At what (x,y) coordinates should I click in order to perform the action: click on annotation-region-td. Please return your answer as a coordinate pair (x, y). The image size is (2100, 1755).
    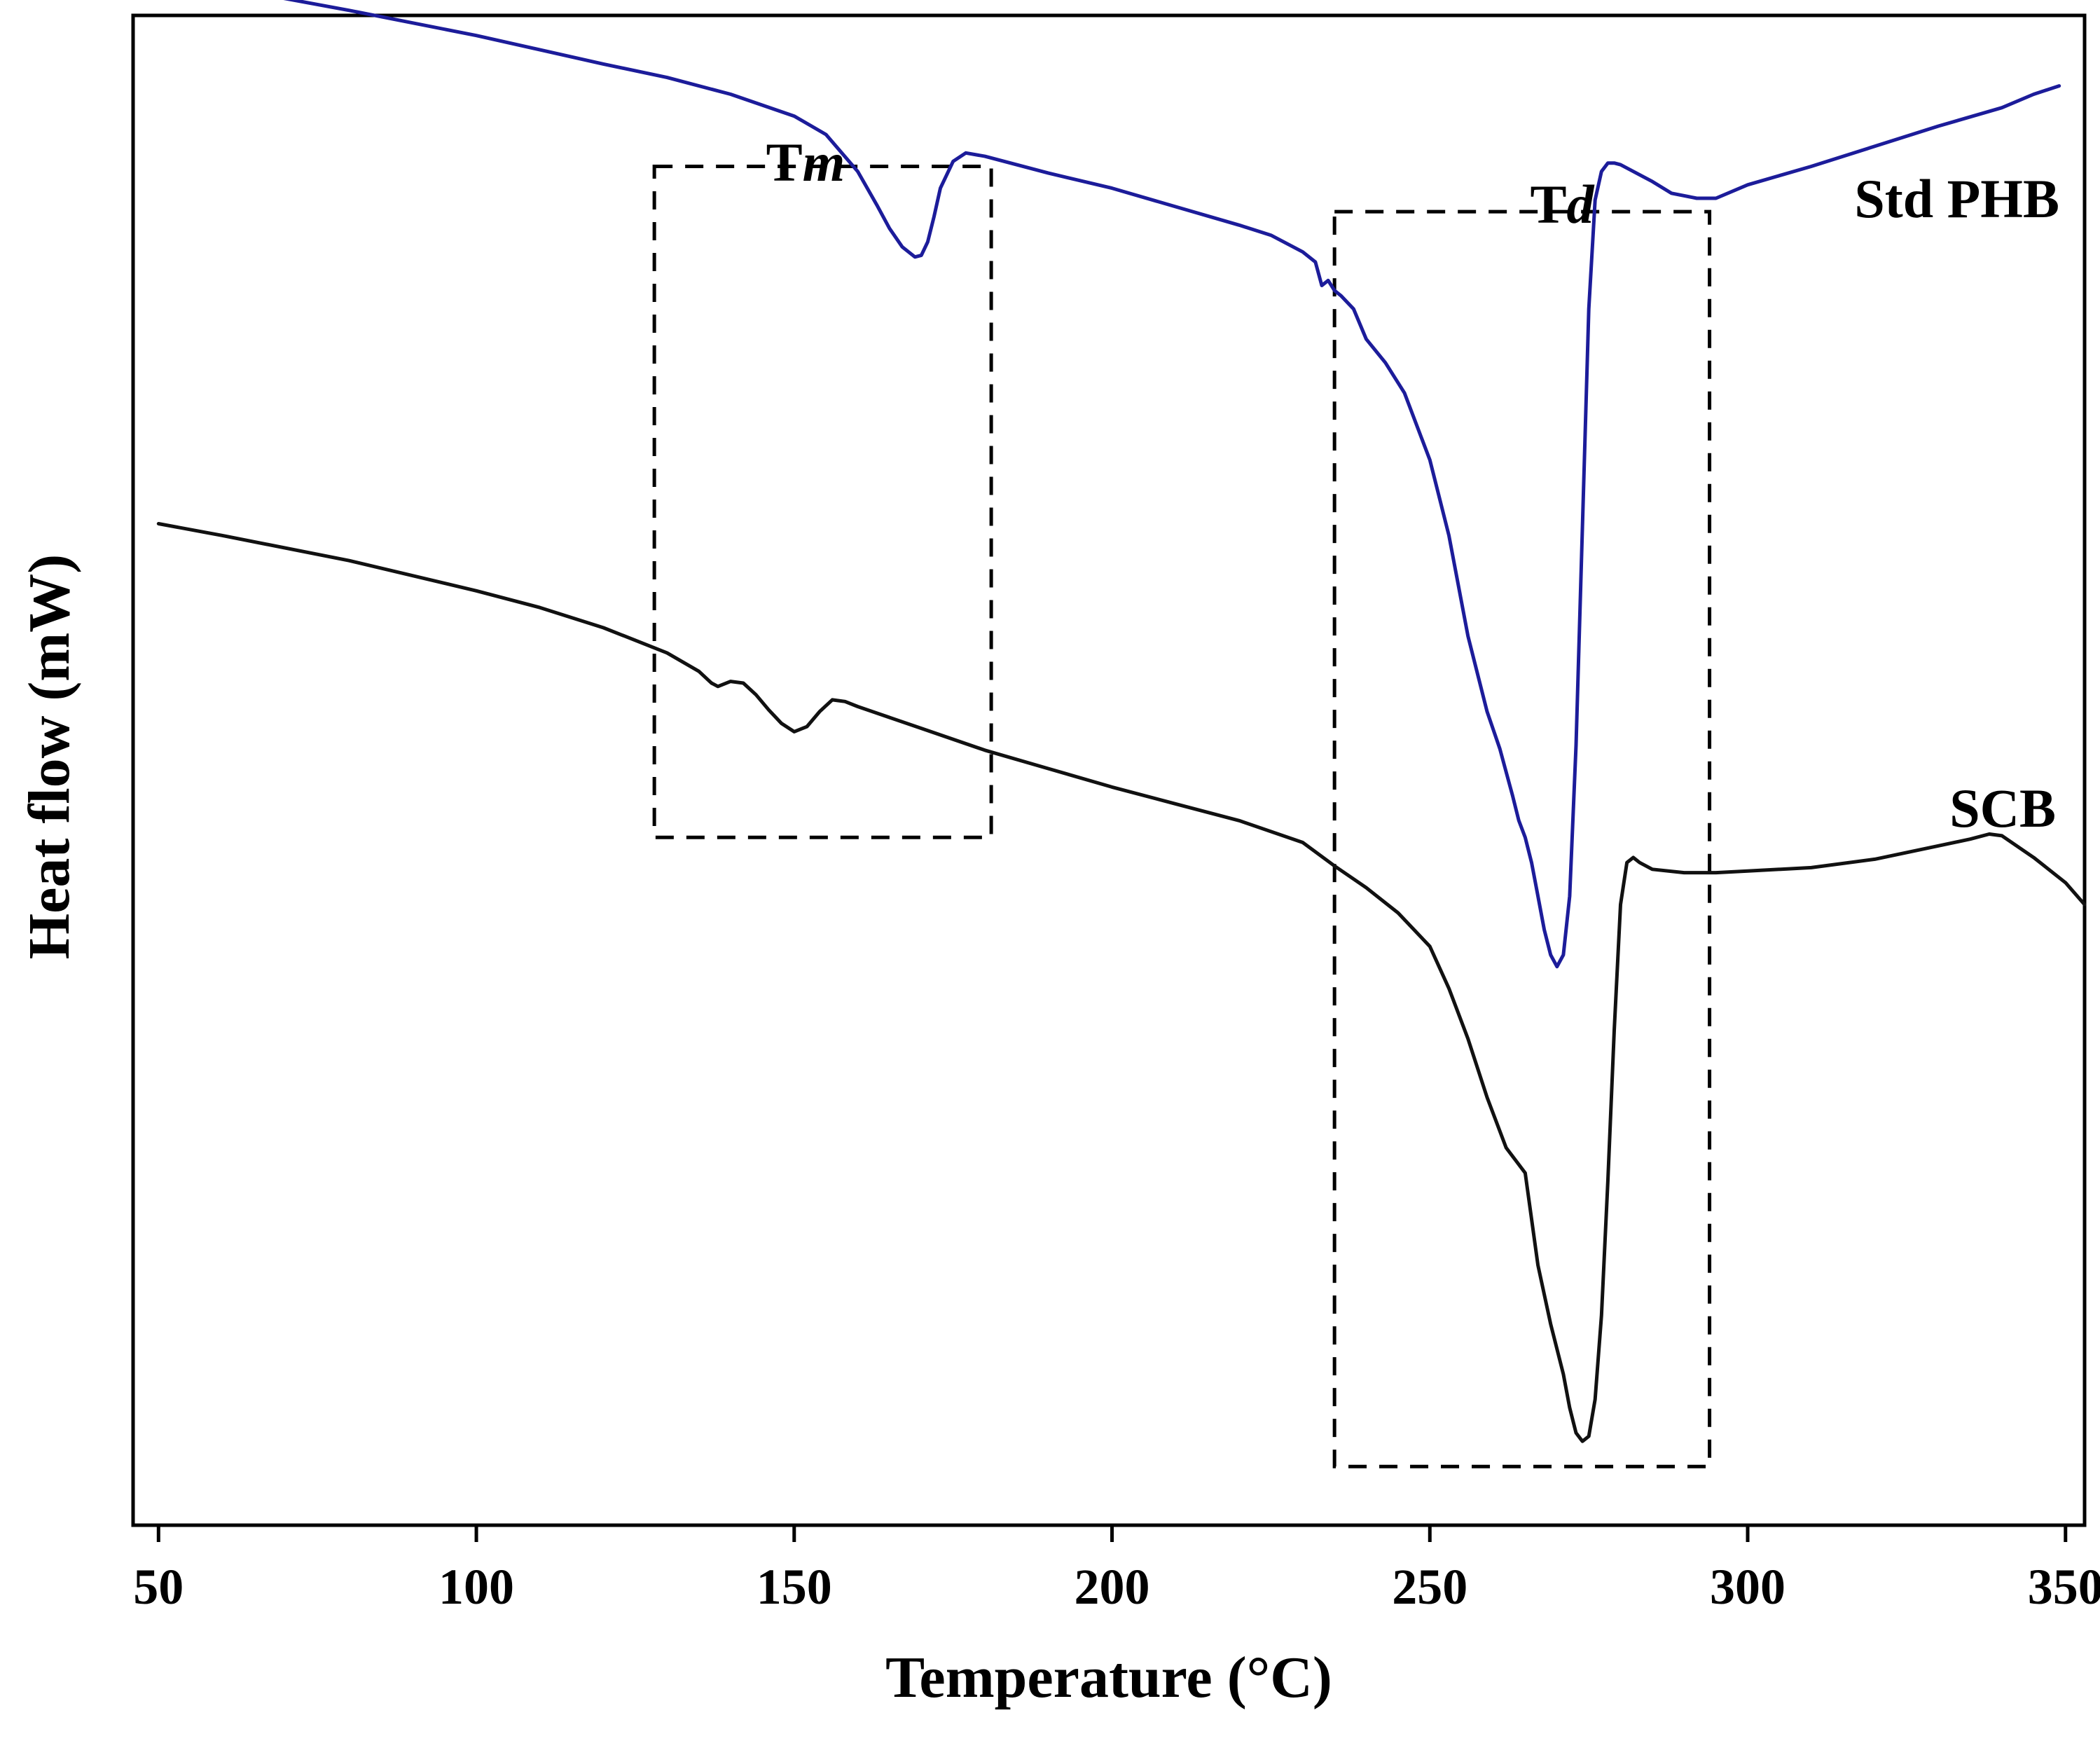
    Looking at the image, I should click on (1522, 838).